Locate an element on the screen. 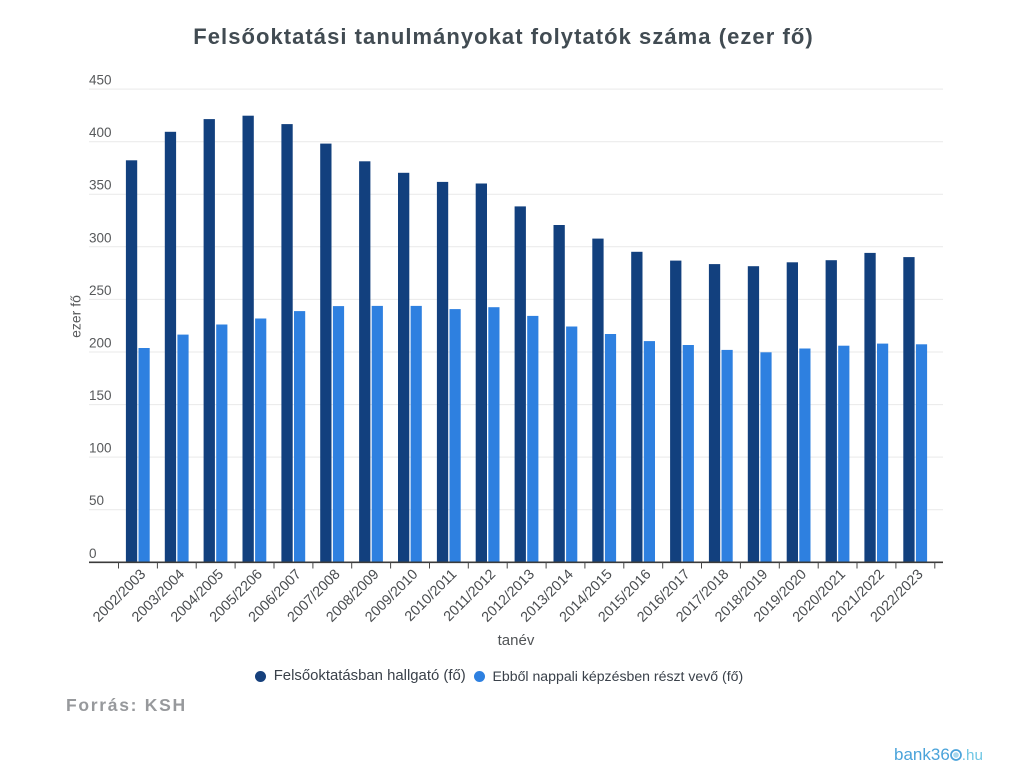 The height and width of the screenshot is (776, 1024). svg-text: 250 is located at coordinates (100, 290).